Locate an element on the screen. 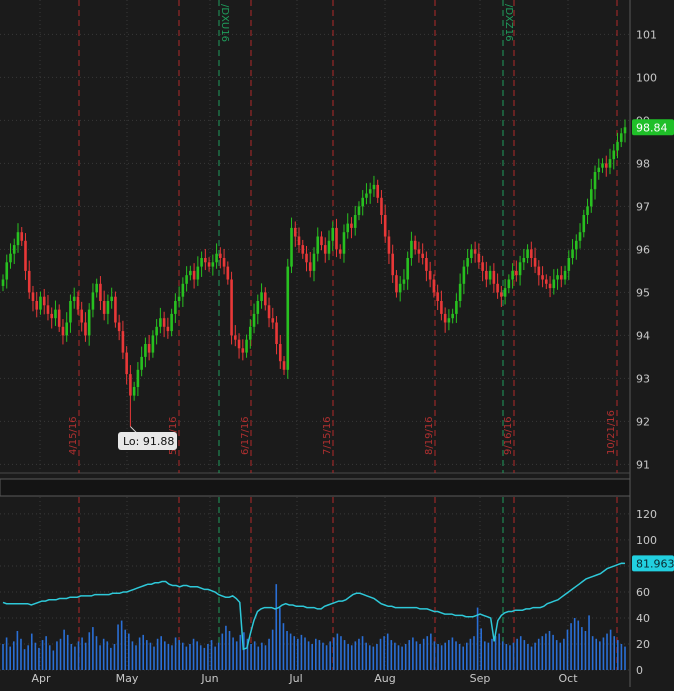 This screenshot has width=674, height=691. low-callout-label: Lo: 91.88 is located at coordinates (148, 441).